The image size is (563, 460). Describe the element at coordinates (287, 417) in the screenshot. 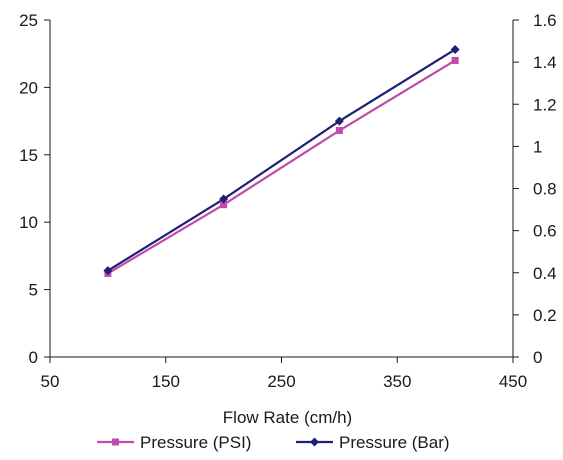

I see `x-axis-title: Flow Rate (cm/h)` at that location.